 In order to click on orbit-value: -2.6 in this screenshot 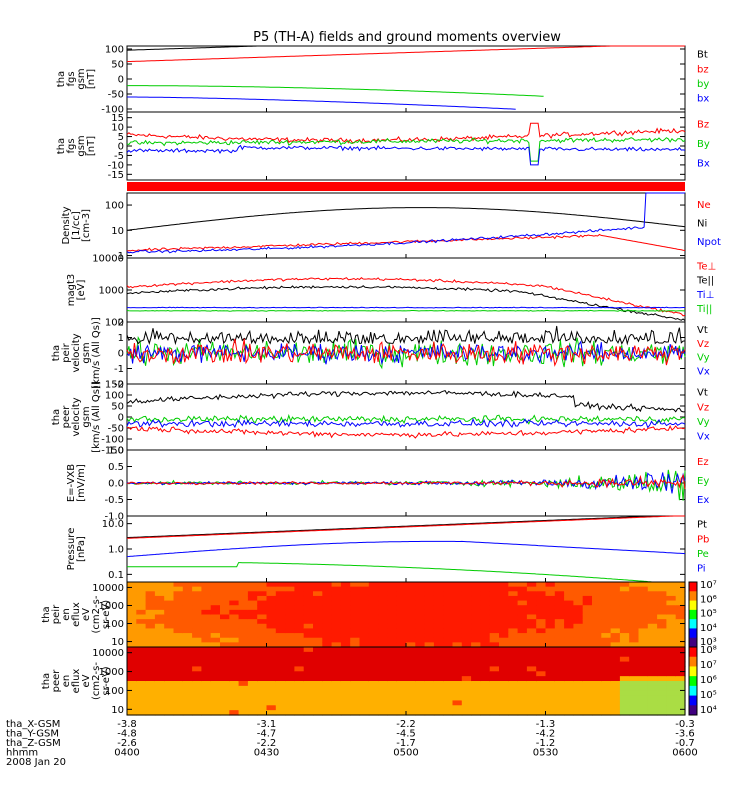, I will do `click(127, 743)`.